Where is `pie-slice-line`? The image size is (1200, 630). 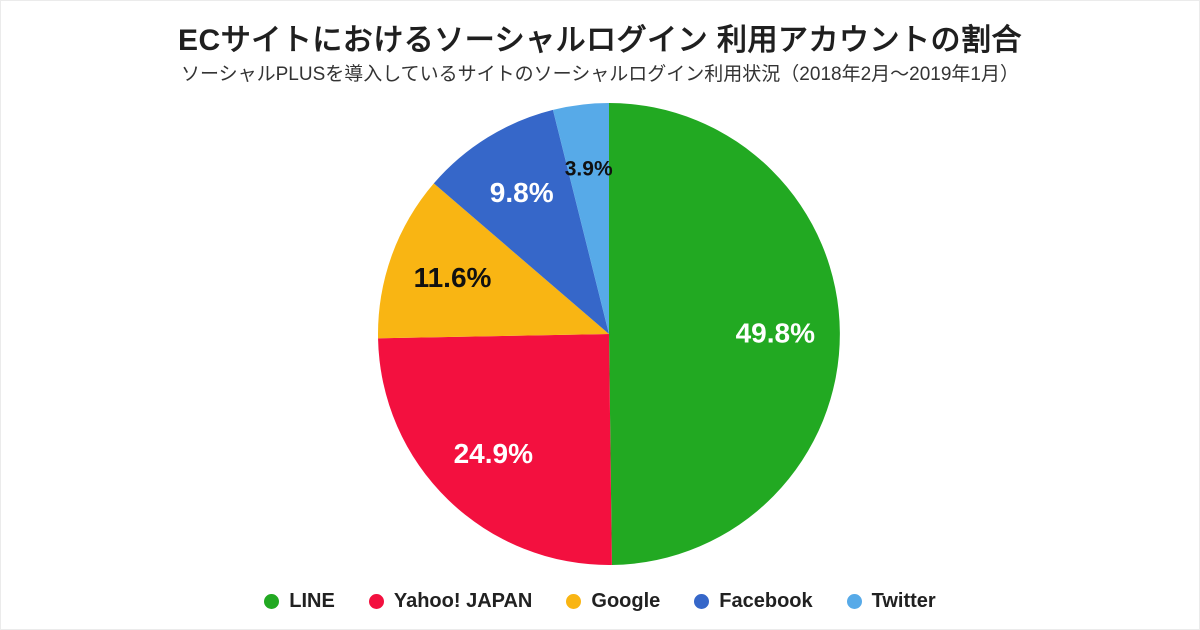 pie-slice-line is located at coordinates (724, 334).